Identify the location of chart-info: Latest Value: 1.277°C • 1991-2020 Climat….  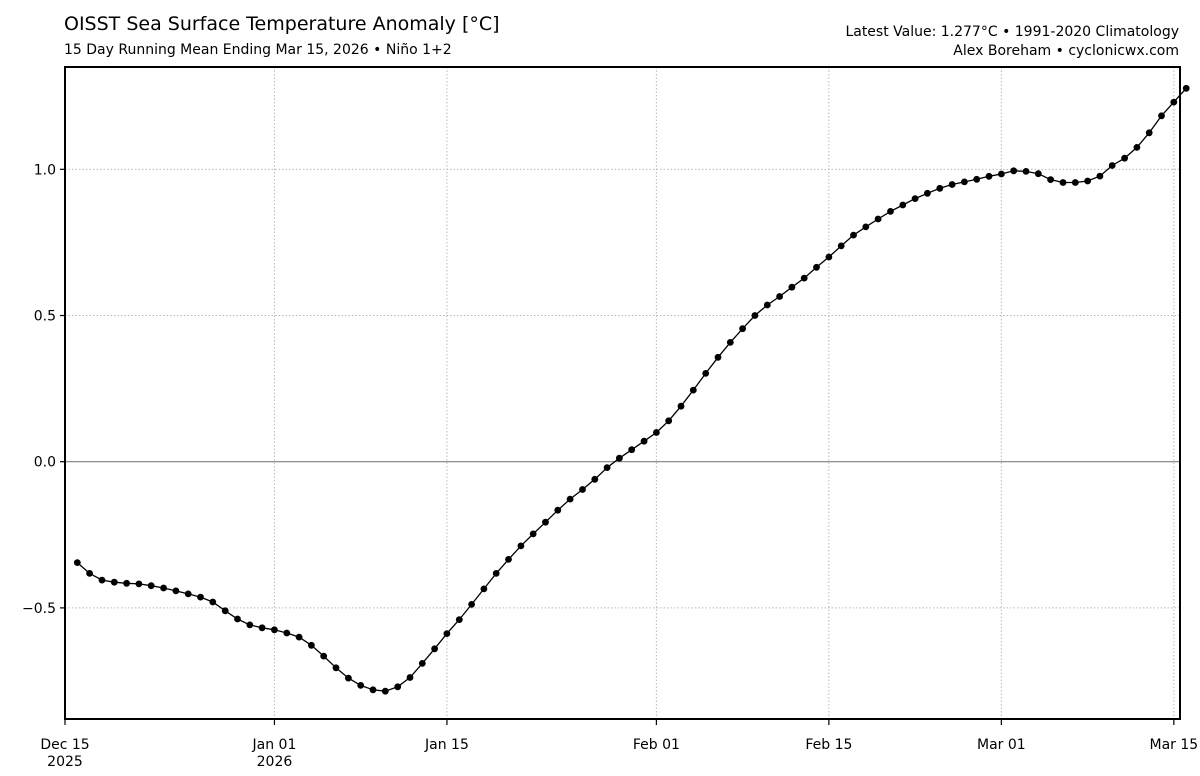
(1012, 42).